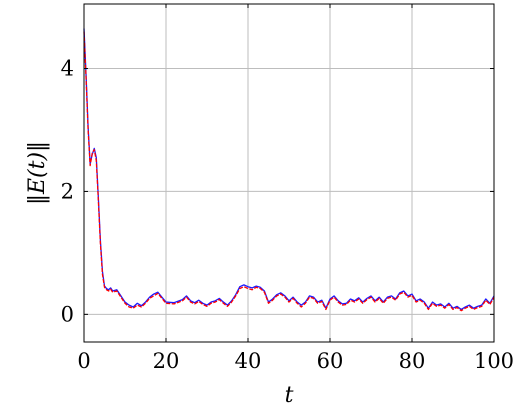 Image resolution: width=521 pixels, height=408 pixels. Describe the element at coordinates (67, 69) in the screenshot. I see `y-tick-label: 4` at that location.